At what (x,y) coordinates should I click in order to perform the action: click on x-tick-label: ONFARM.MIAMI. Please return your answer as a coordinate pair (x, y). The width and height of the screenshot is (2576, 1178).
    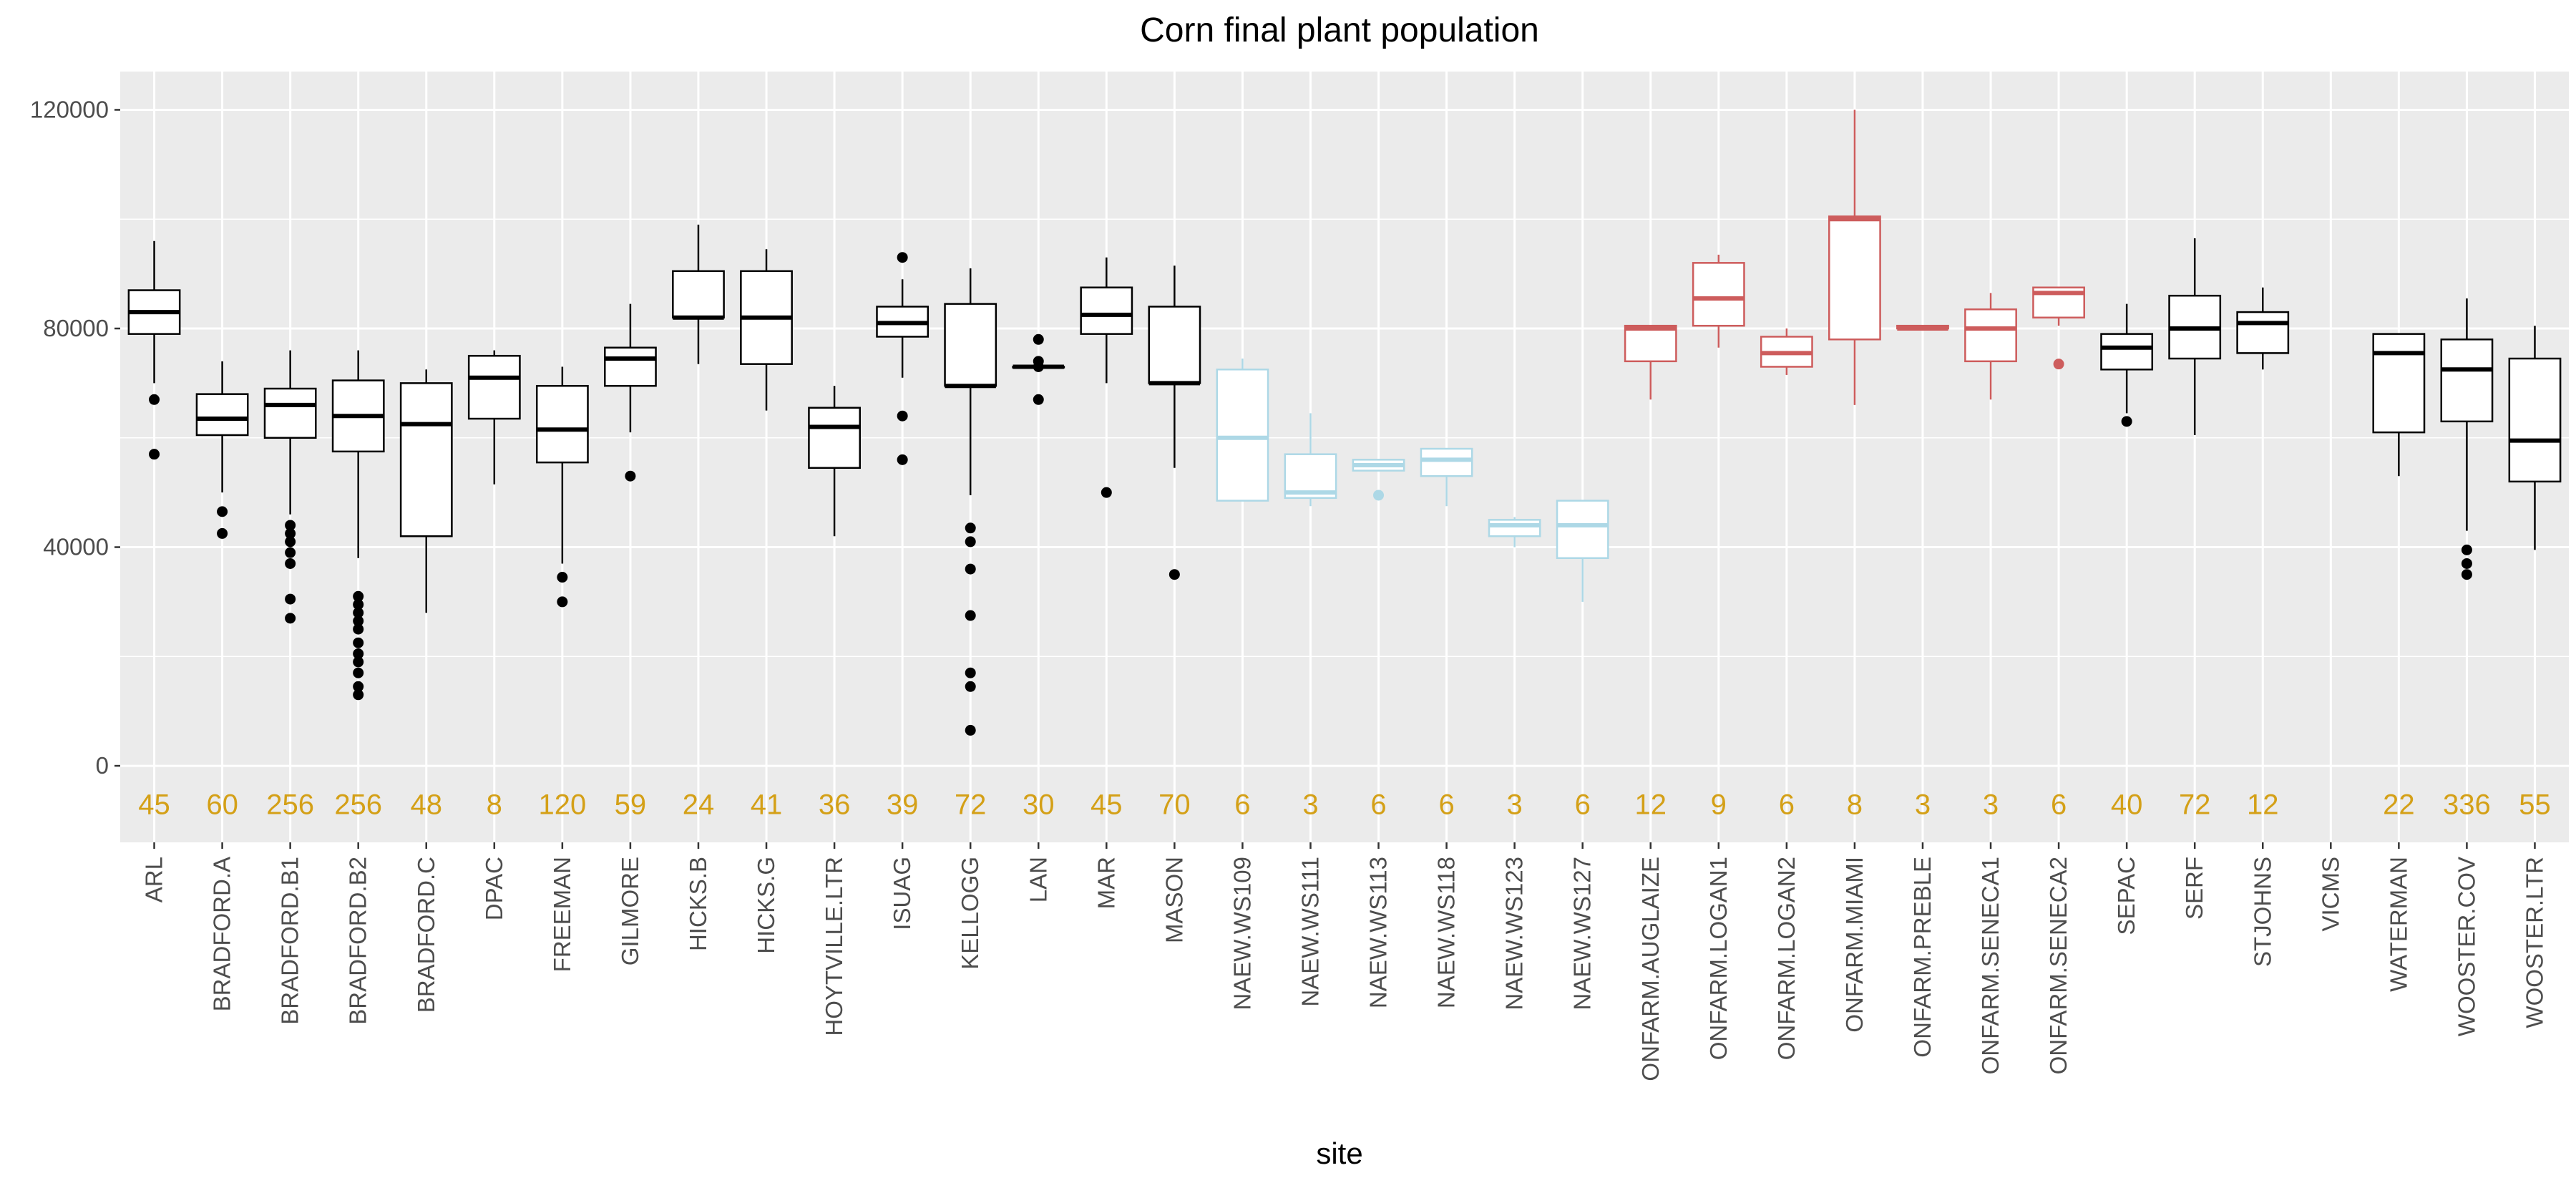
    Looking at the image, I should click on (1854, 945).